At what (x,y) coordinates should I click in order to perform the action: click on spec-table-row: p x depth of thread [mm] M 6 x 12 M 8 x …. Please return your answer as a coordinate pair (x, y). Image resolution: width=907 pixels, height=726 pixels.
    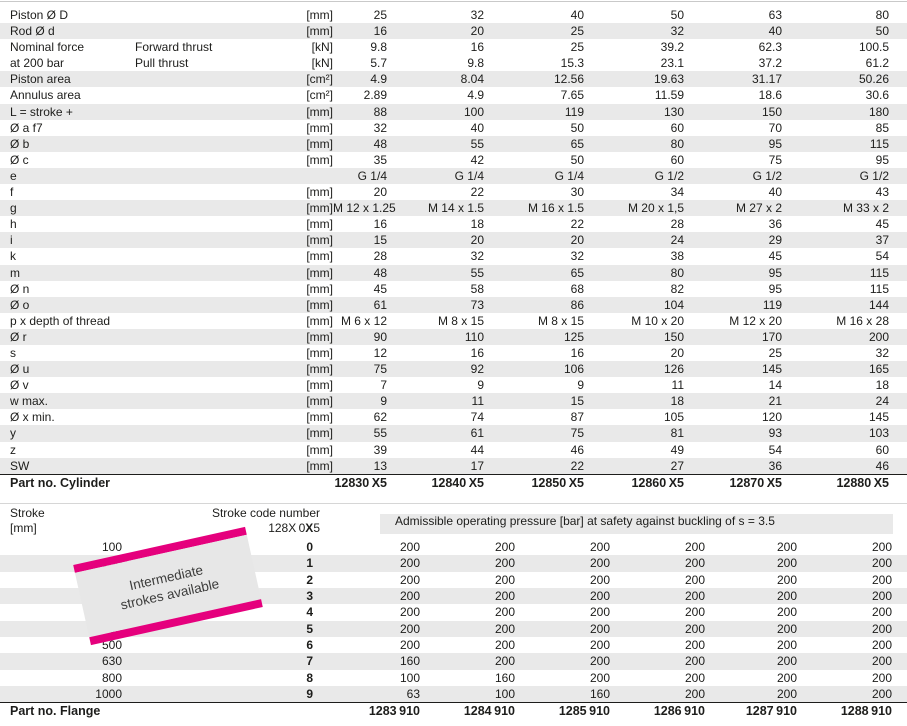
    Looking at the image, I should click on (453, 321).